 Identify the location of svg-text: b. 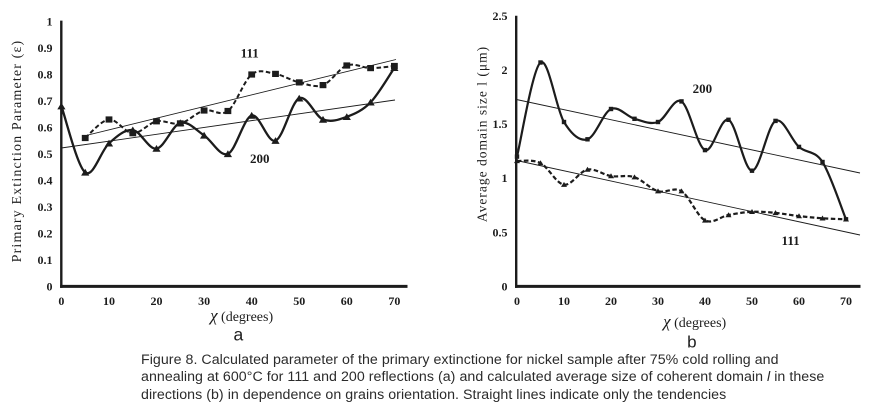
(691, 342).